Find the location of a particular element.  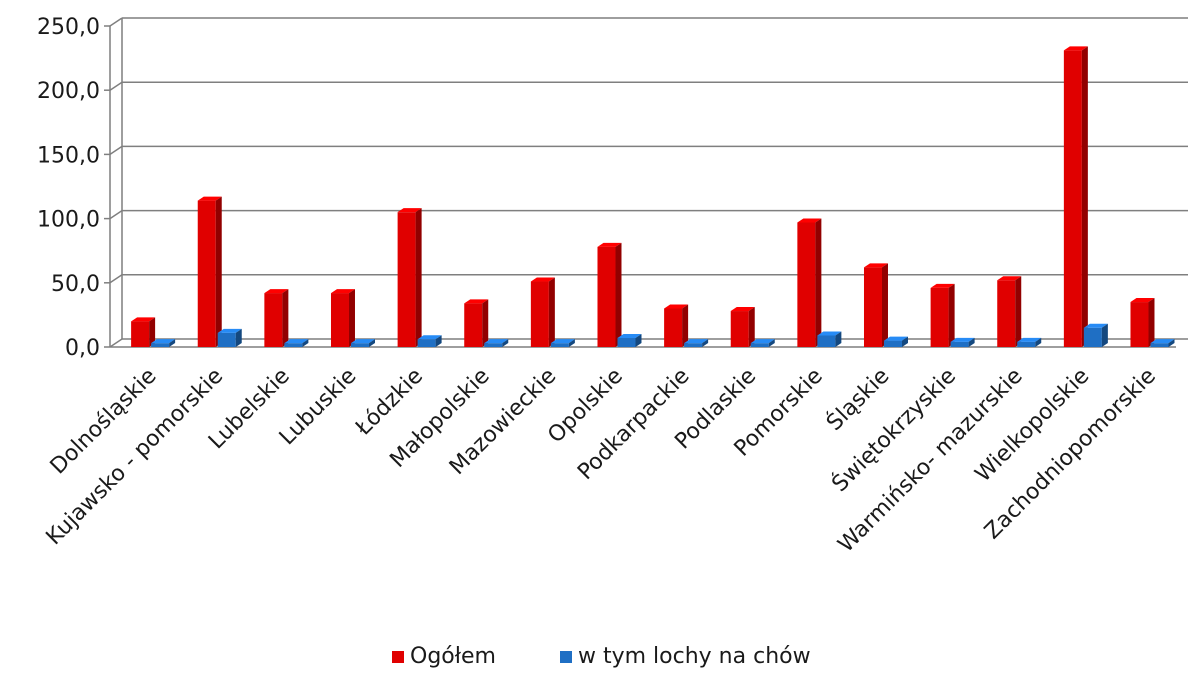

y-tick-label: 100,0 is located at coordinates (68, 220).